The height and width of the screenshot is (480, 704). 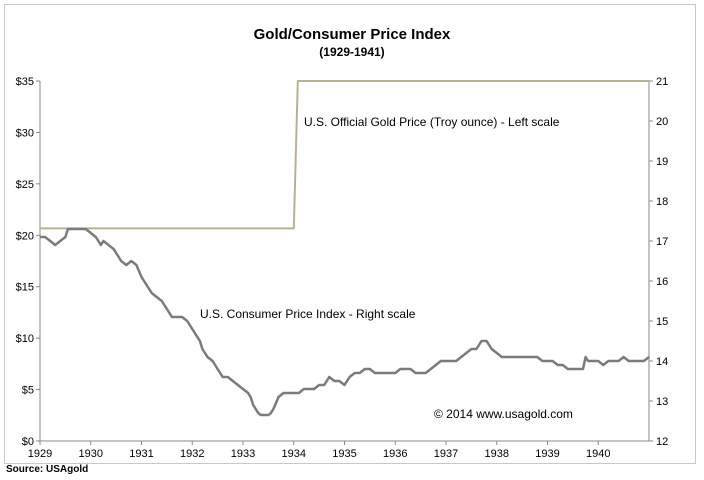 What do you see at coordinates (25, 82) in the screenshot?
I see `left-axis-tick-label: $35` at bounding box center [25, 82].